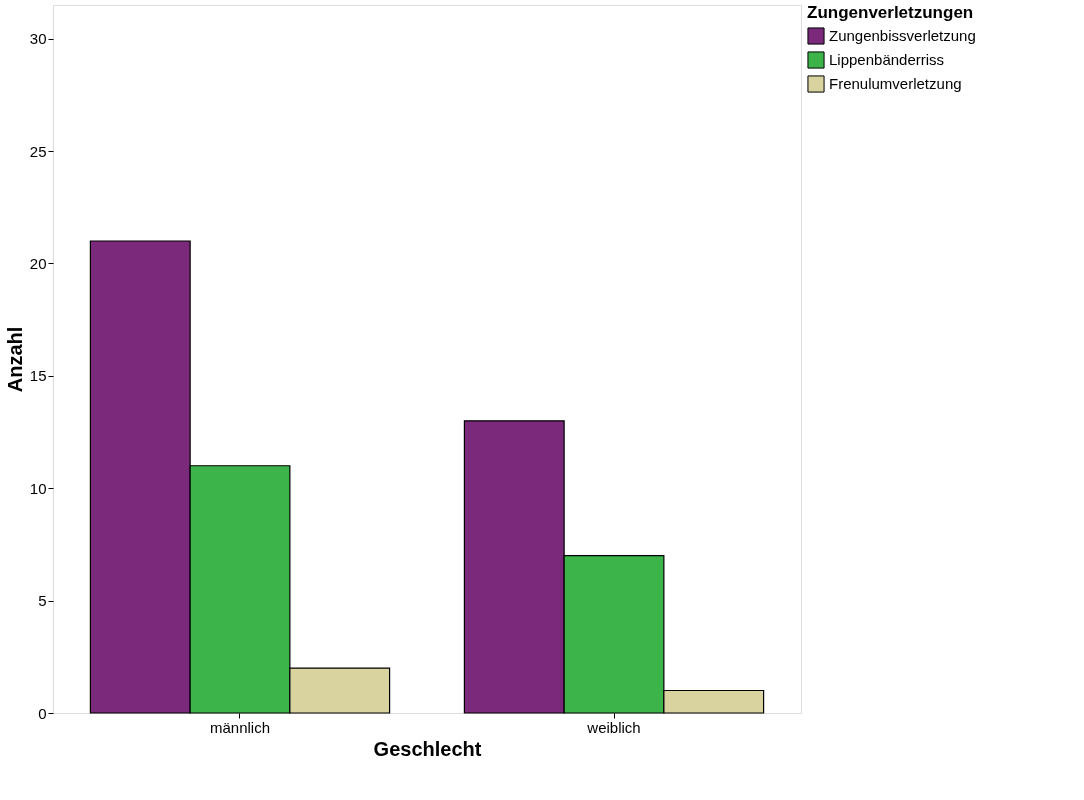  Describe the element at coordinates (14, 359) in the screenshot. I see `y-axis-title: Anzahl` at that location.